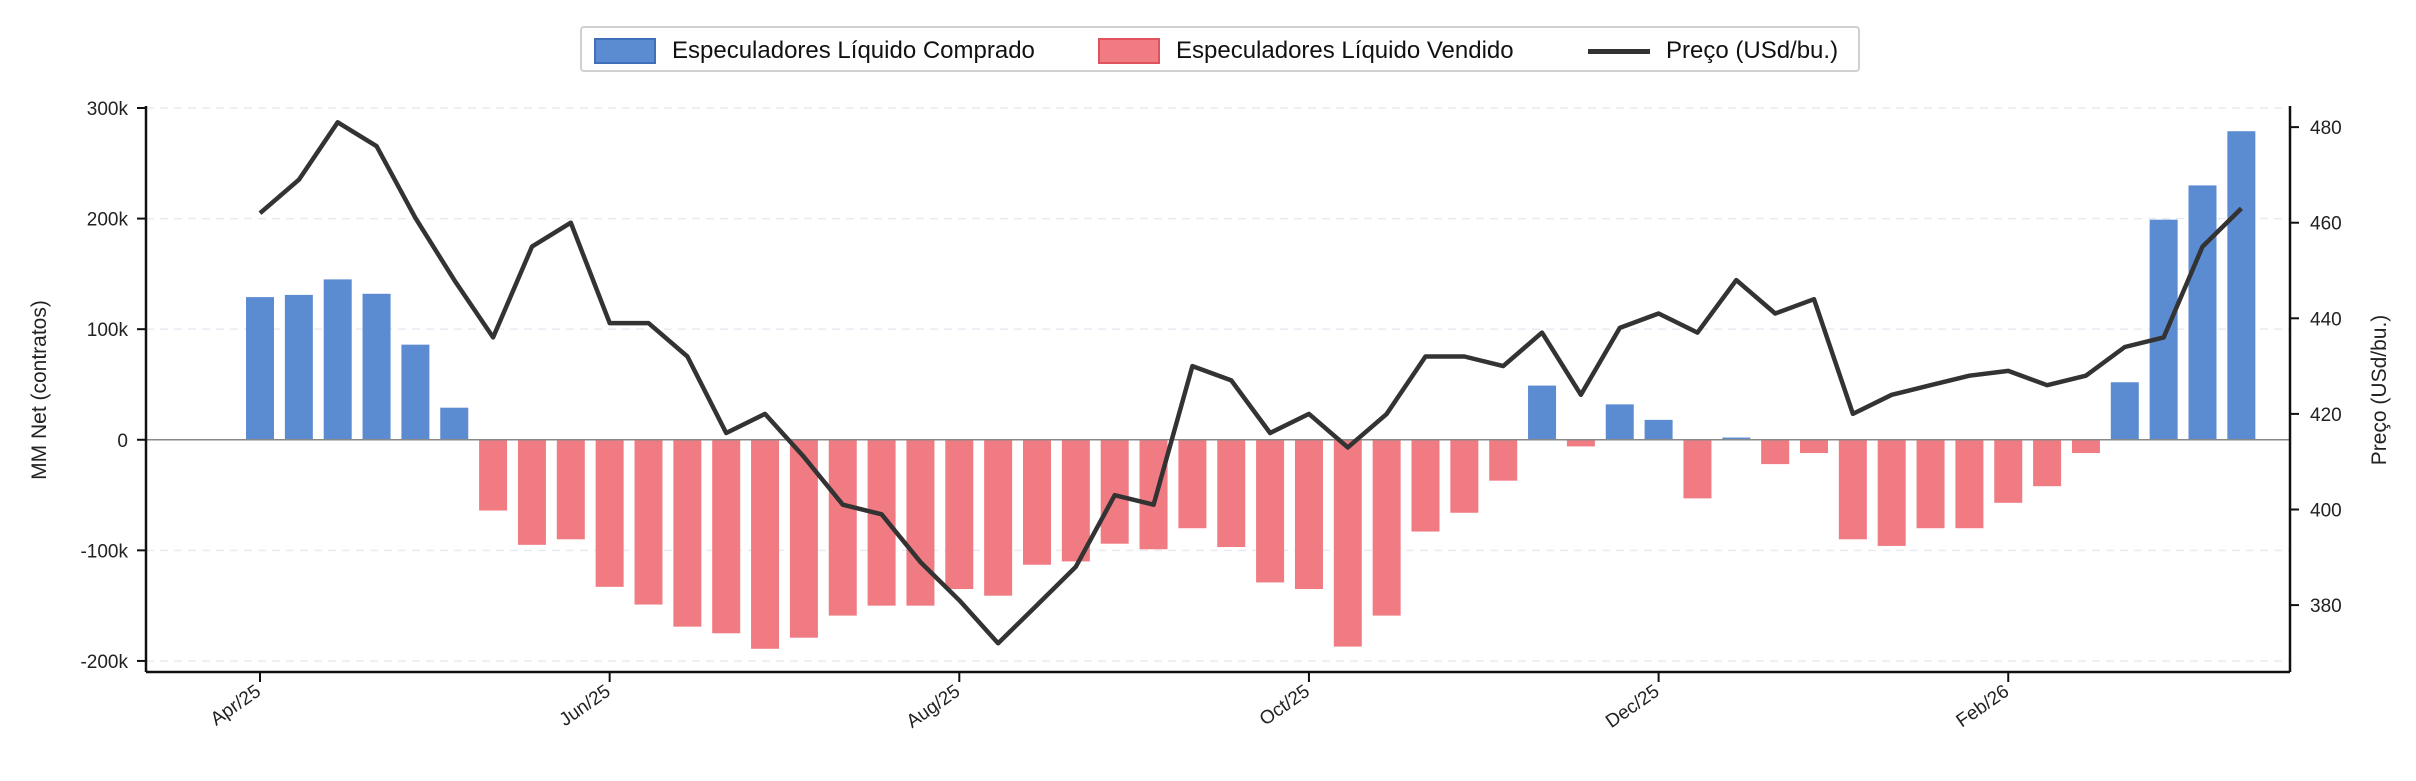  What do you see at coordinates (1619, 51) in the screenshot?
I see `legend-swatch-price` at bounding box center [1619, 51].